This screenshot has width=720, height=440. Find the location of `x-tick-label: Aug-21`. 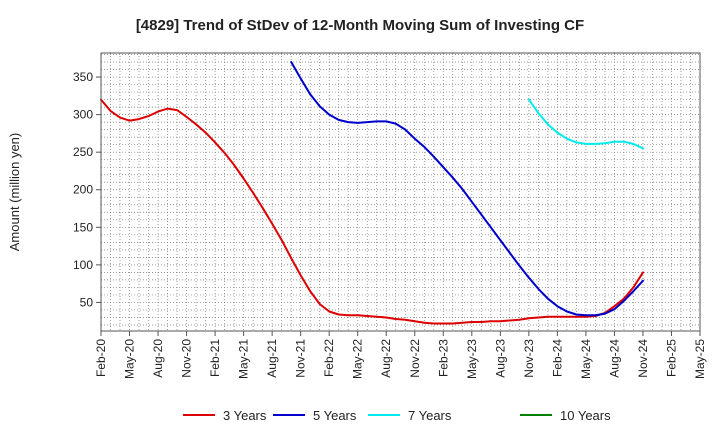

x-tick-label: Aug-21 is located at coordinates (272, 358).